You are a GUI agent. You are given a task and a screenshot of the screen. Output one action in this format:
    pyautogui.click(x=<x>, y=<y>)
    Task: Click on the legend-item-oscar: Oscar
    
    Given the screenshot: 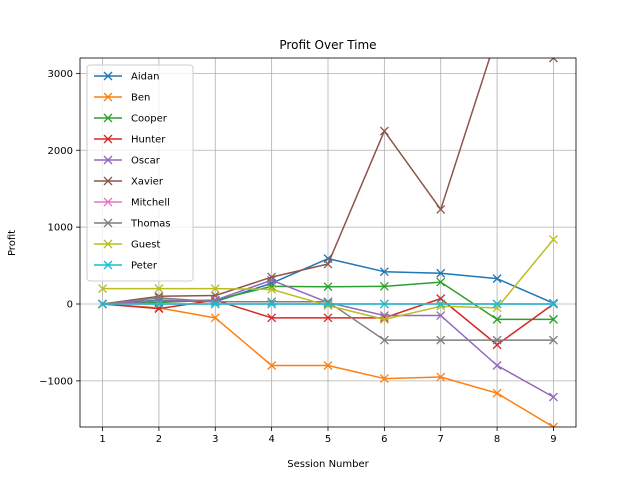 What is the action you would take?
    pyautogui.click(x=127, y=161)
    